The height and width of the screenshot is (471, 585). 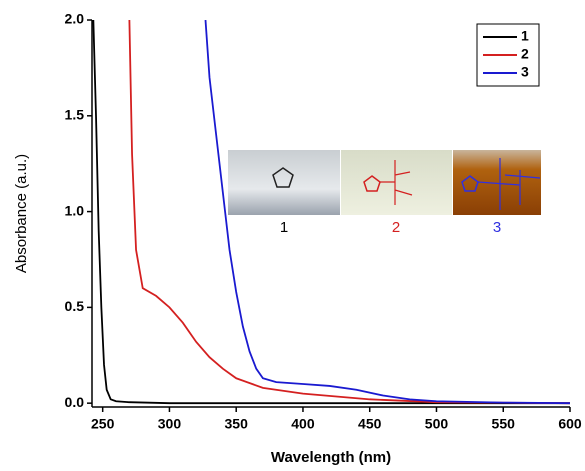 I want to click on y-tick-label: 0.0, so click(x=75, y=402).